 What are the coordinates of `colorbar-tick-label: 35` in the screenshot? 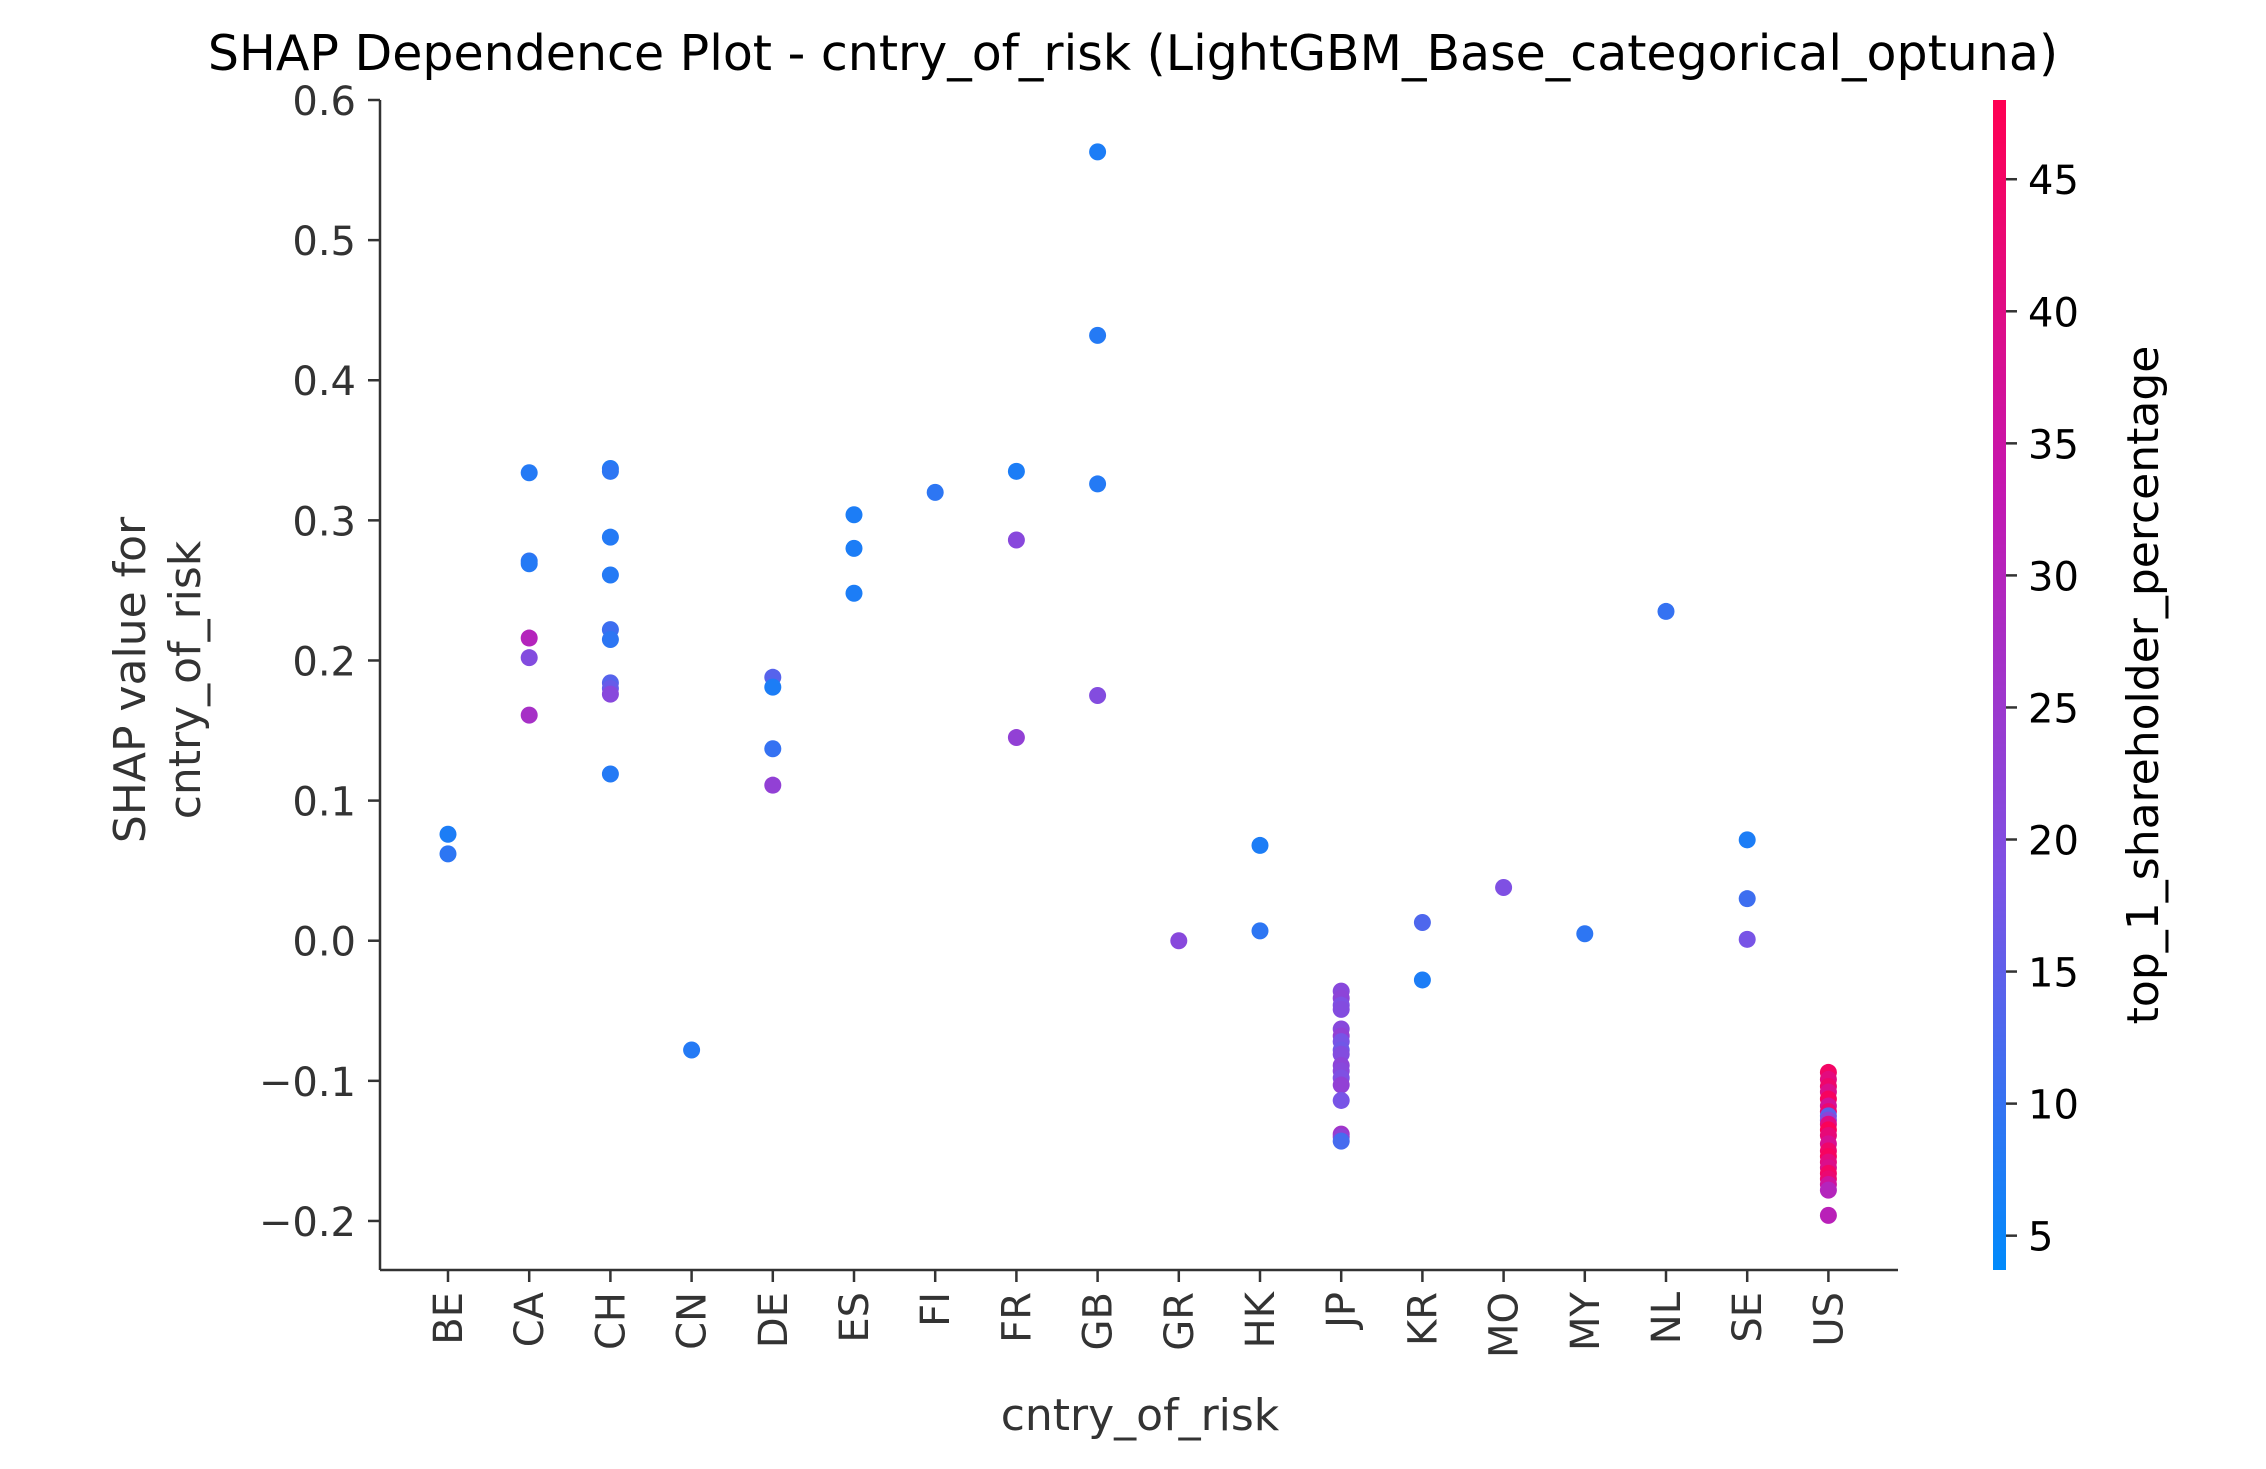 It's located at (2053, 445).